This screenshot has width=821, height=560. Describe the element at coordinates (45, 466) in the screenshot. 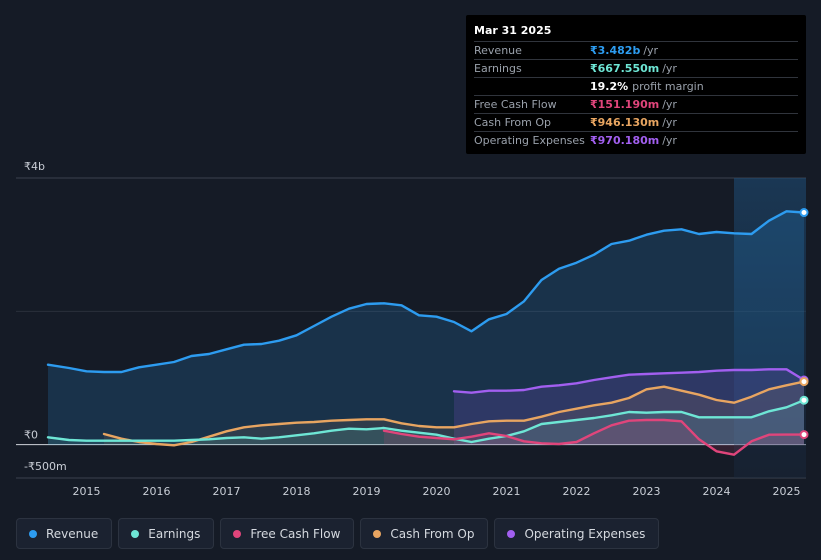

I see `y-tick-label: -₹500m` at that location.